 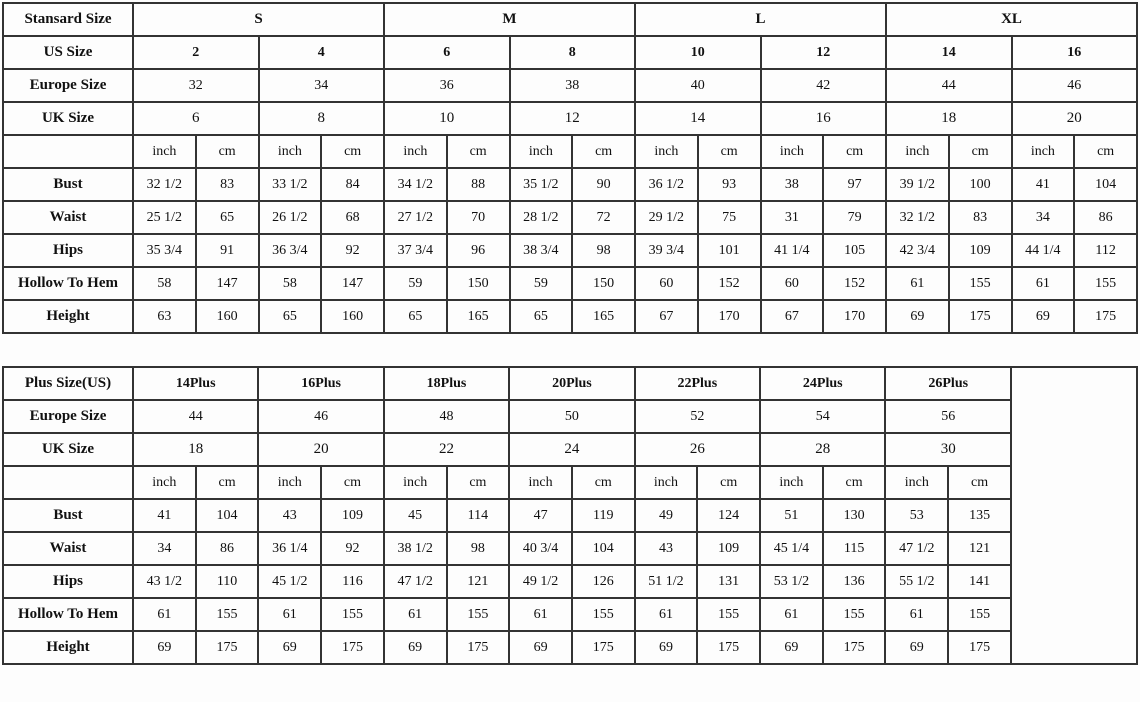 What do you see at coordinates (572, 85) in the screenshot?
I see `size-cell: 38` at bounding box center [572, 85].